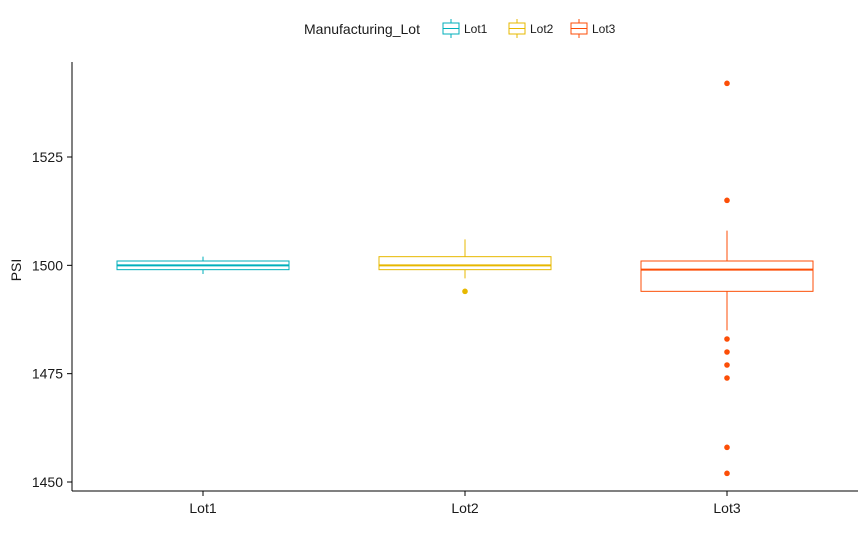 The width and height of the screenshot is (866, 543). What do you see at coordinates (16, 270) in the screenshot?
I see `y-axis-title: PSI` at bounding box center [16, 270].